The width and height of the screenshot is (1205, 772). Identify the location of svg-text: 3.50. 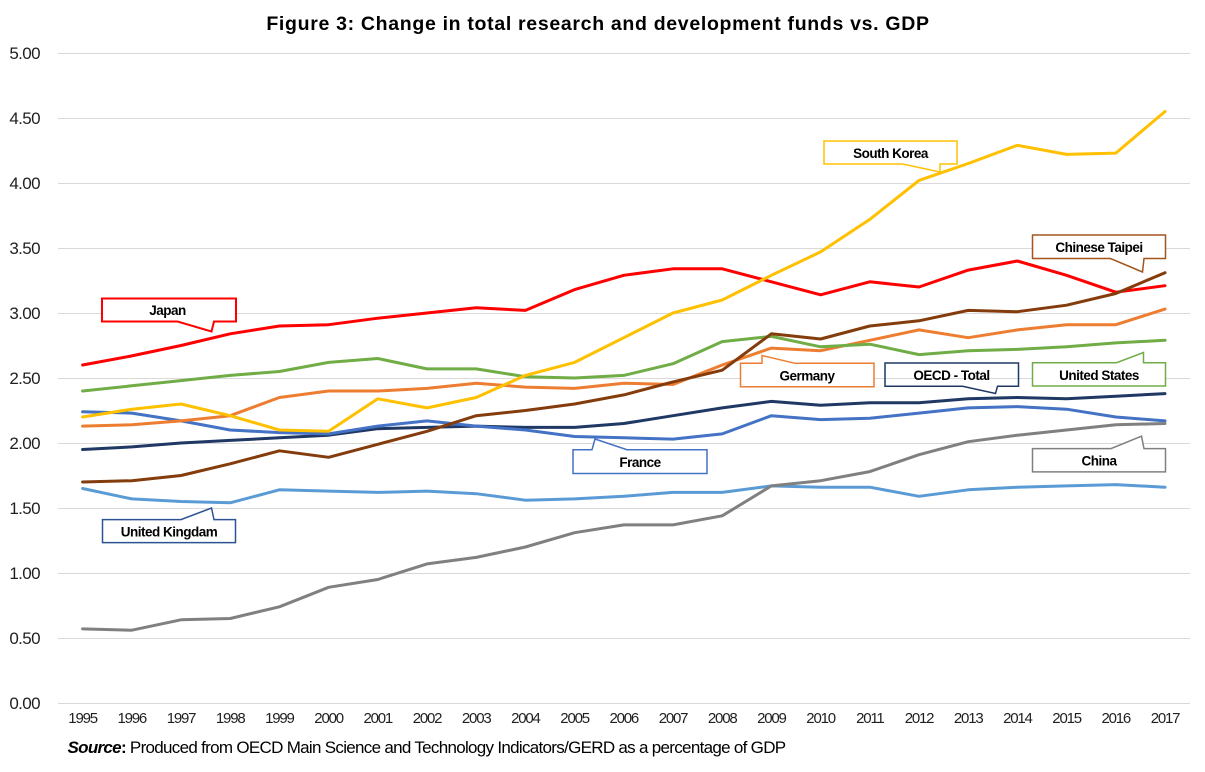
(24, 248).